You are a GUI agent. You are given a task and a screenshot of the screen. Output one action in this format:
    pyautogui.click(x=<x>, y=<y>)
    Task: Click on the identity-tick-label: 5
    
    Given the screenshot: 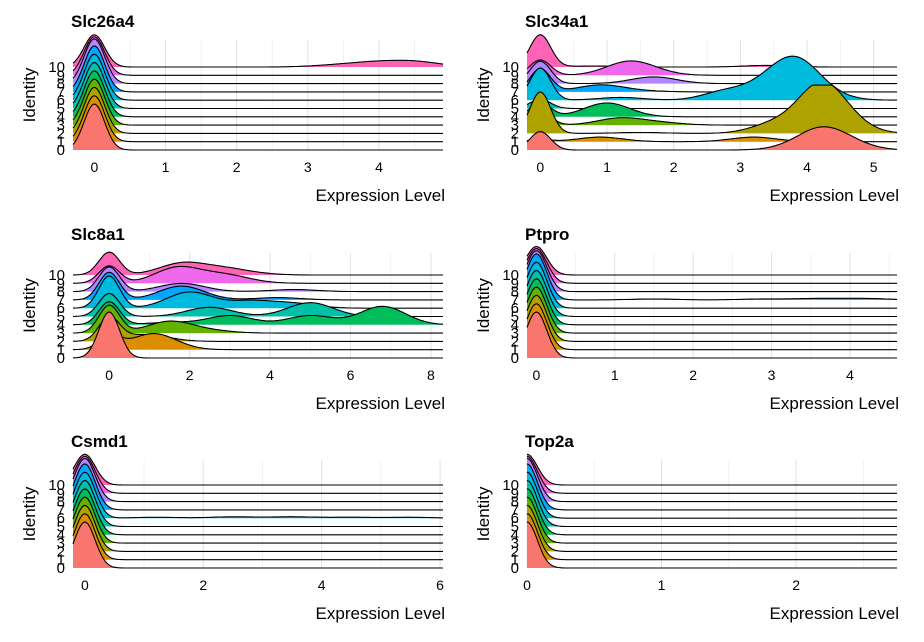 What is the action you would take?
    pyautogui.click(x=515, y=317)
    